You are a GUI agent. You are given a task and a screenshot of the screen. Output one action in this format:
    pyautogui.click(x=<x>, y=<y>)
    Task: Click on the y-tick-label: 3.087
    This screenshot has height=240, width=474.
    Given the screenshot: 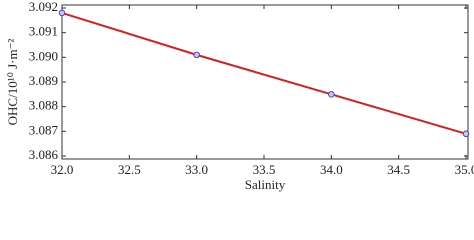 What is the action you would take?
    pyautogui.click(x=44, y=129)
    